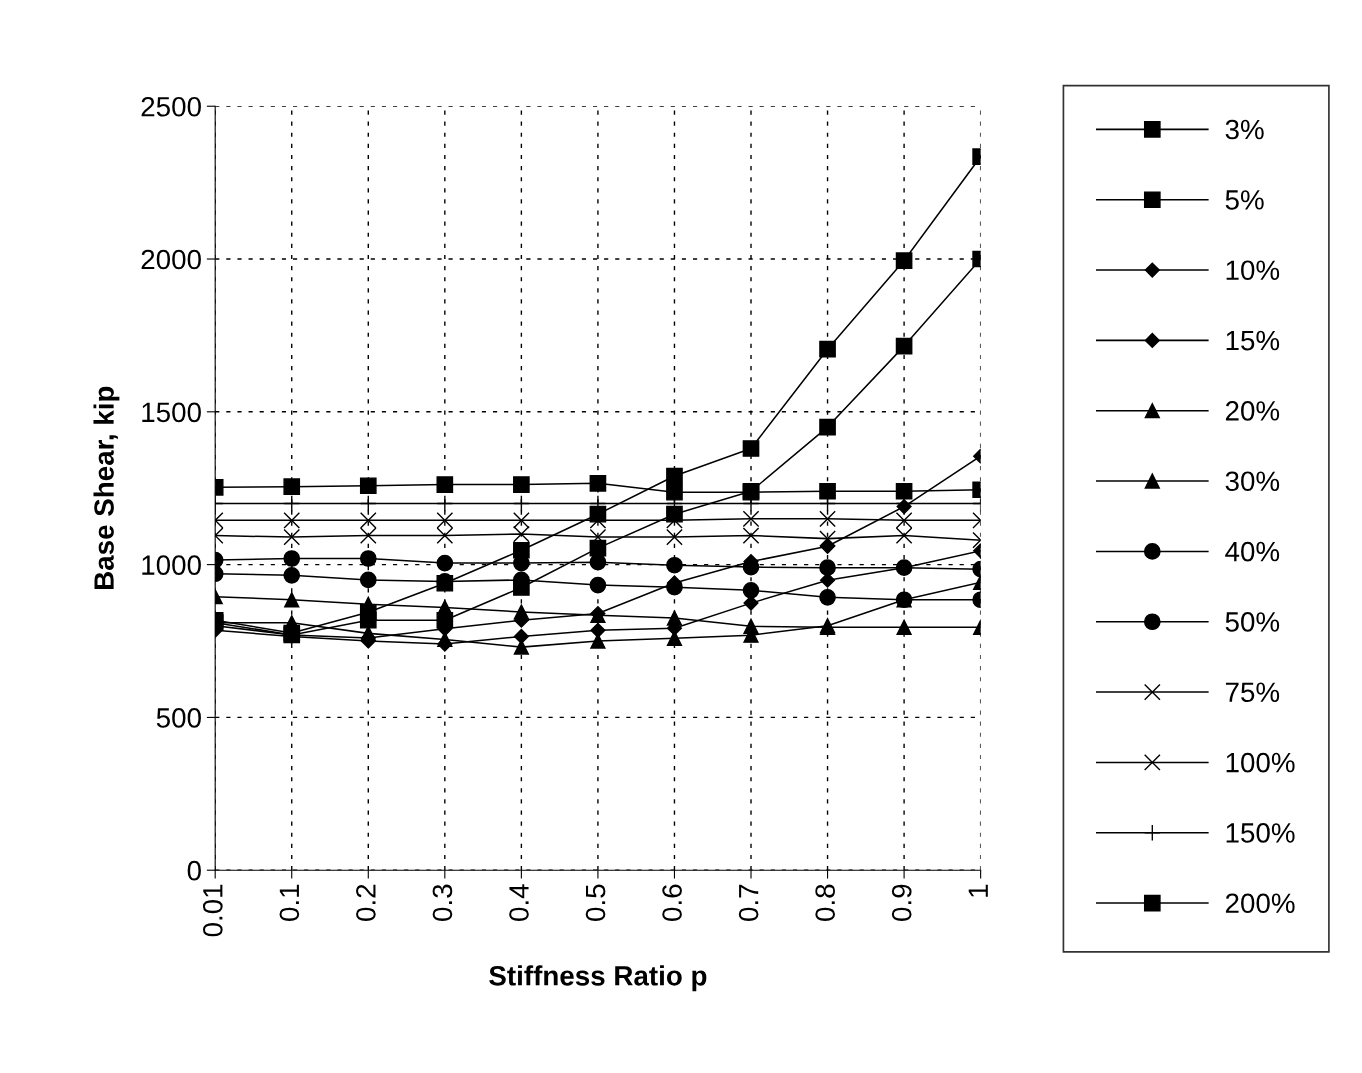 The height and width of the screenshot is (1073, 1362). I want to click on y-tick-label: 1000, so click(171, 565).